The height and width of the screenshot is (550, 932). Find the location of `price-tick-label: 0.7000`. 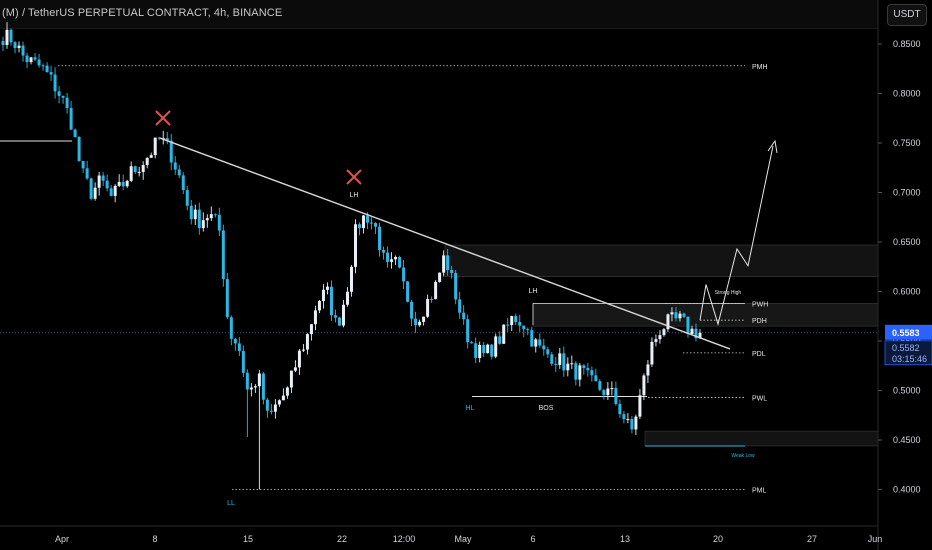

price-tick-label: 0.7000 is located at coordinates (907, 193).